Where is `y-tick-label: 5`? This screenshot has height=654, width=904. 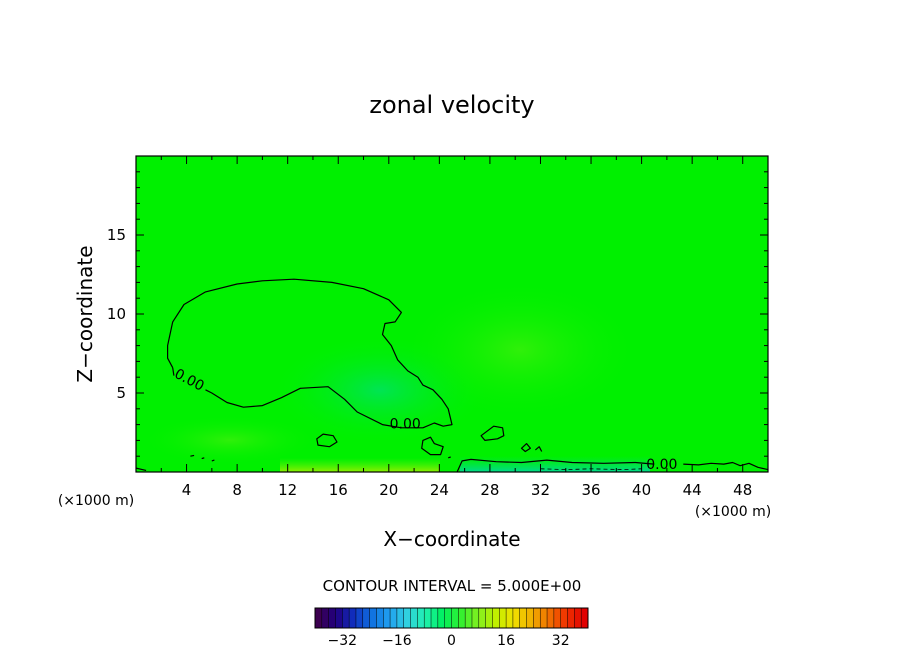 y-tick-label: 5 is located at coordinates (121, 393).